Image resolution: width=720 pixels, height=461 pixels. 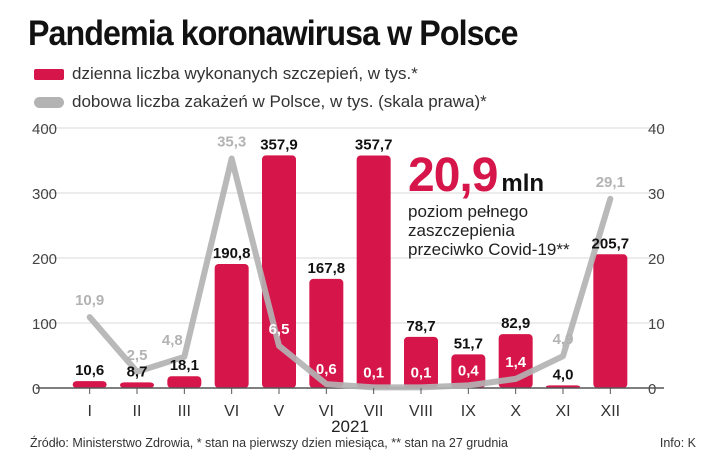 What do you see at coordinates (89, 300) in the screenshot?
I see `line-value-label: 10,9` at bounding box center [89, 300].